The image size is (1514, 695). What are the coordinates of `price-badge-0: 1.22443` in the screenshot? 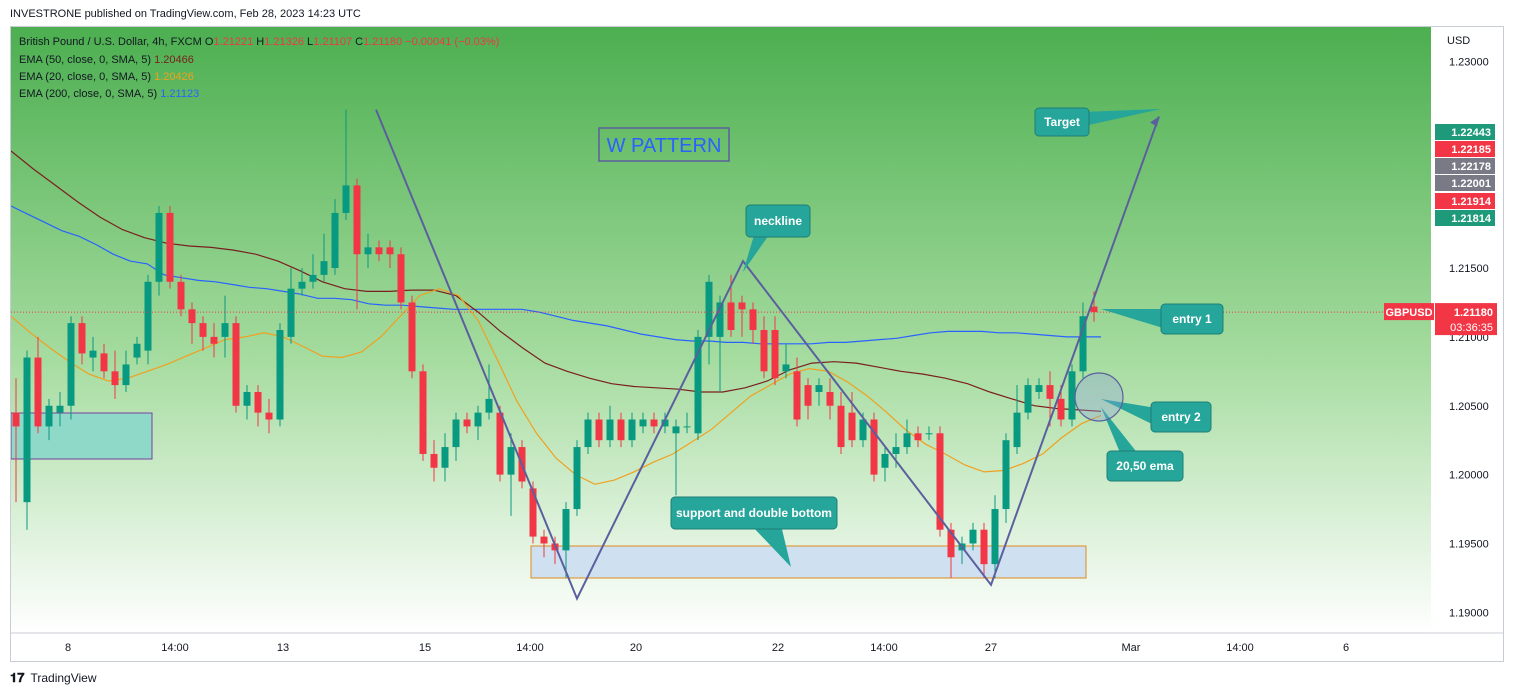 It's located at (1465, 132).